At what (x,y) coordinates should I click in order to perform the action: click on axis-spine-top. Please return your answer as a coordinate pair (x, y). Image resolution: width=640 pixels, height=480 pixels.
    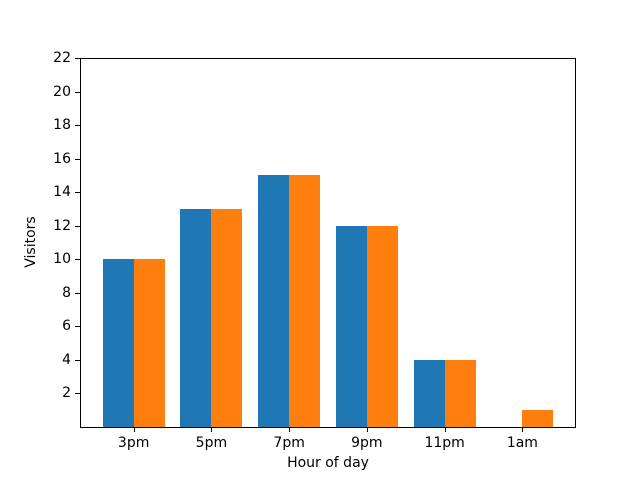
    Looking at the image, I should click on (328, 58).